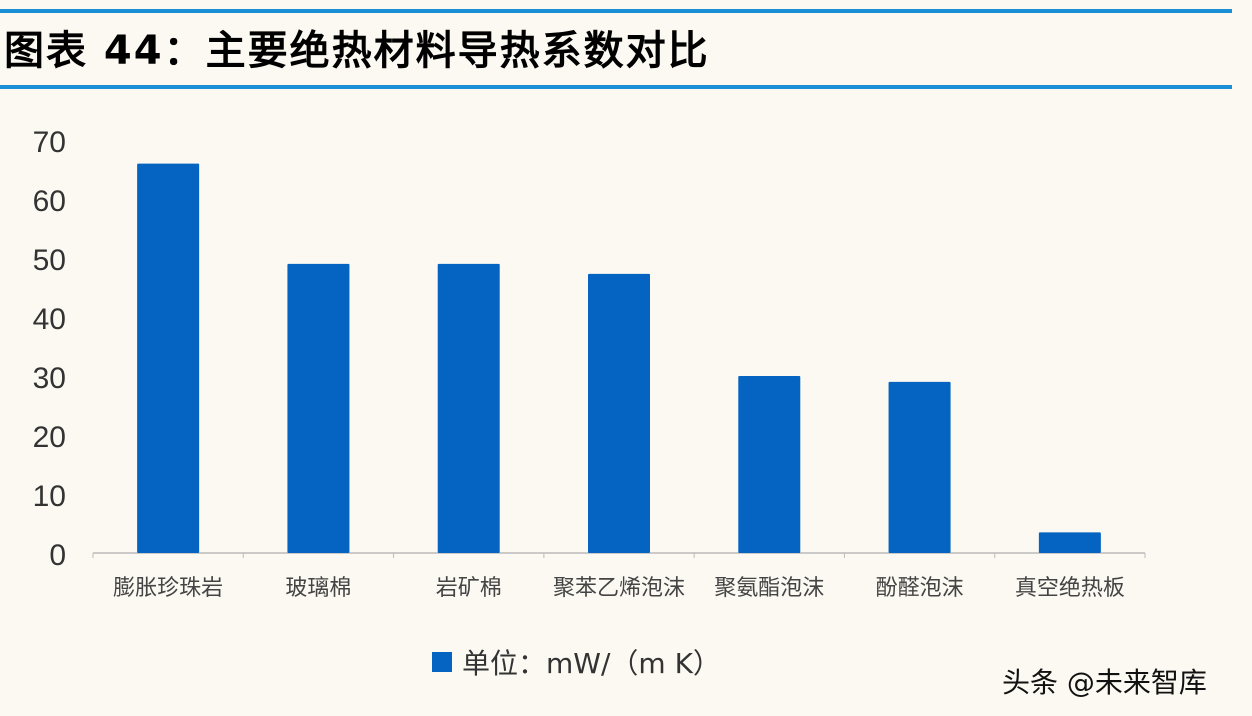  I want to click on x-tick-label: 真空绝热板, so click(1070, 588).